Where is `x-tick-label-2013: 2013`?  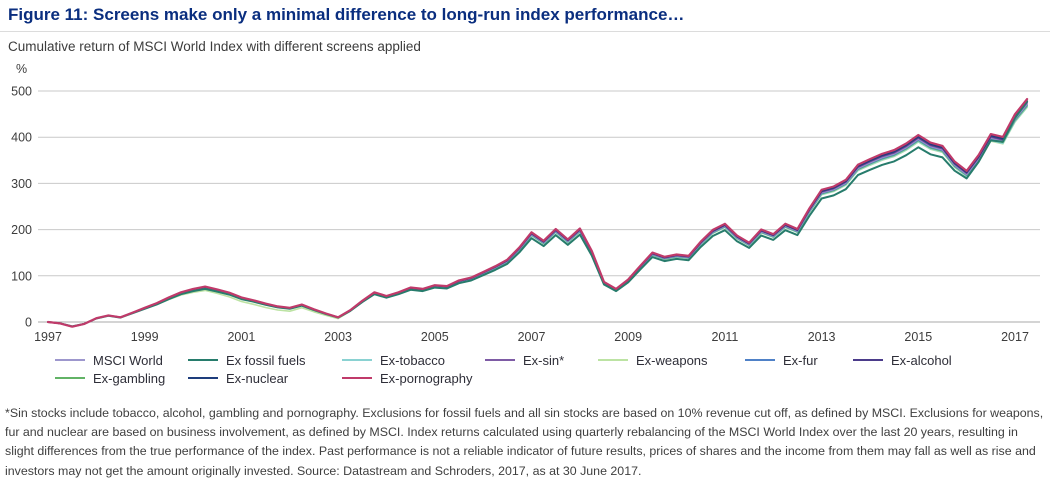 x-tick-label-2013: 2013 is located at coordinates (822, 337).